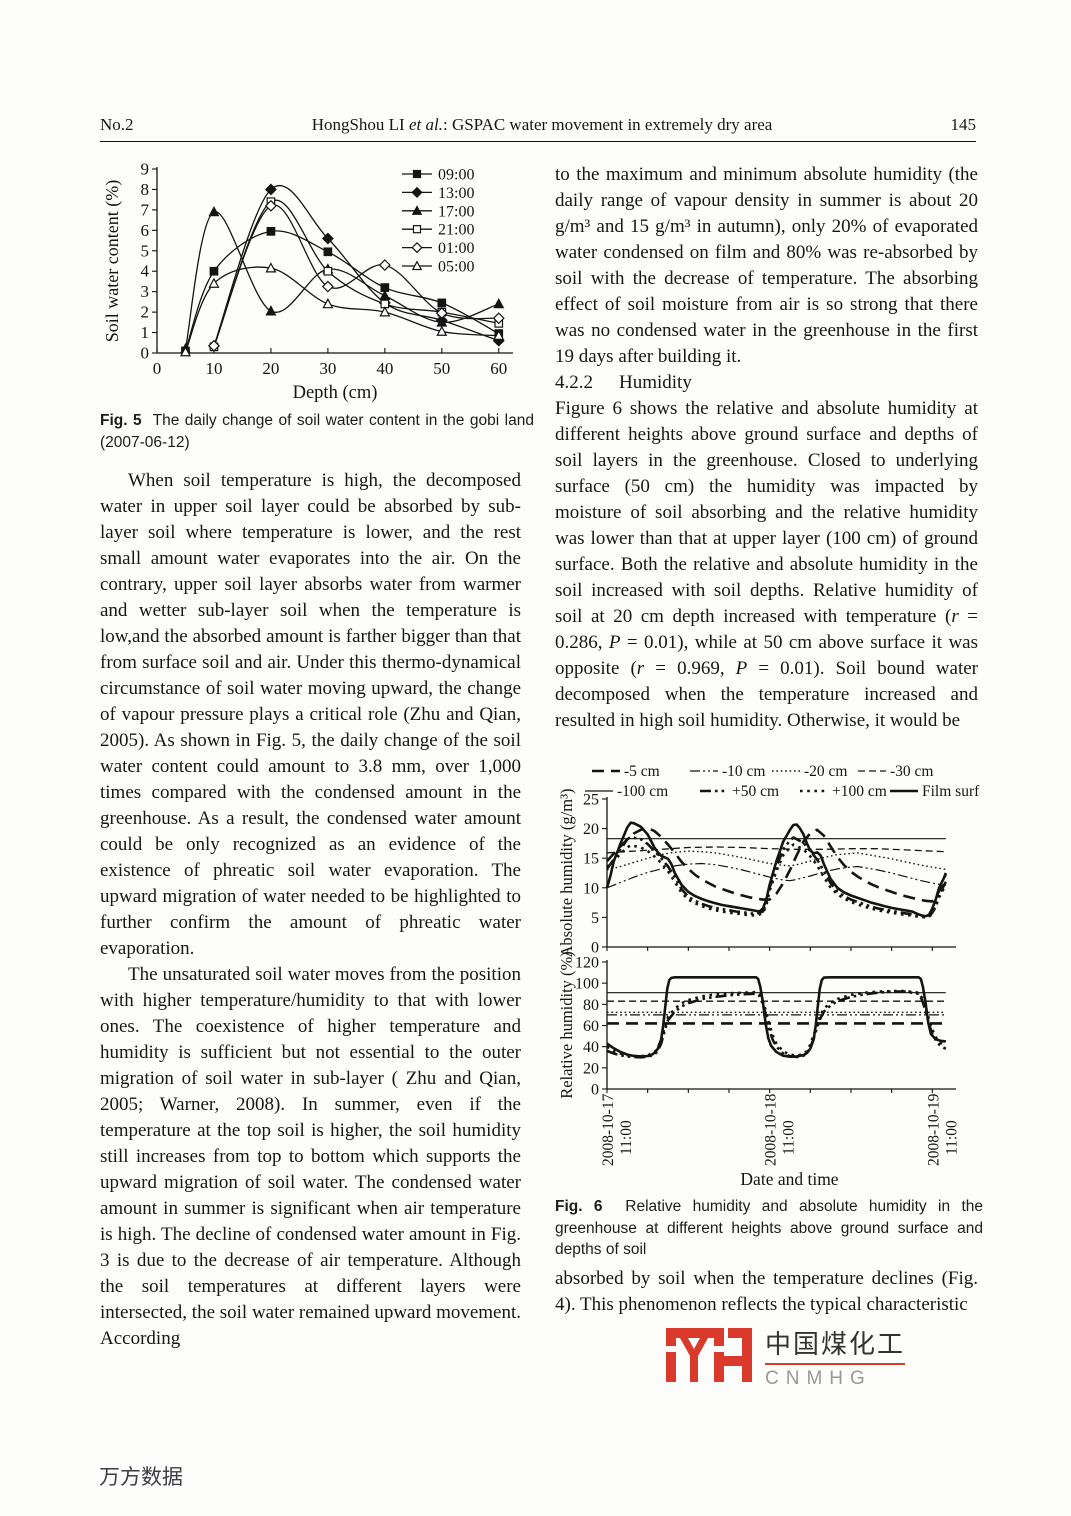 The height and width of the screenshot is (1516, 1071). I want to click on svg-text: 50, so click(441, 368).